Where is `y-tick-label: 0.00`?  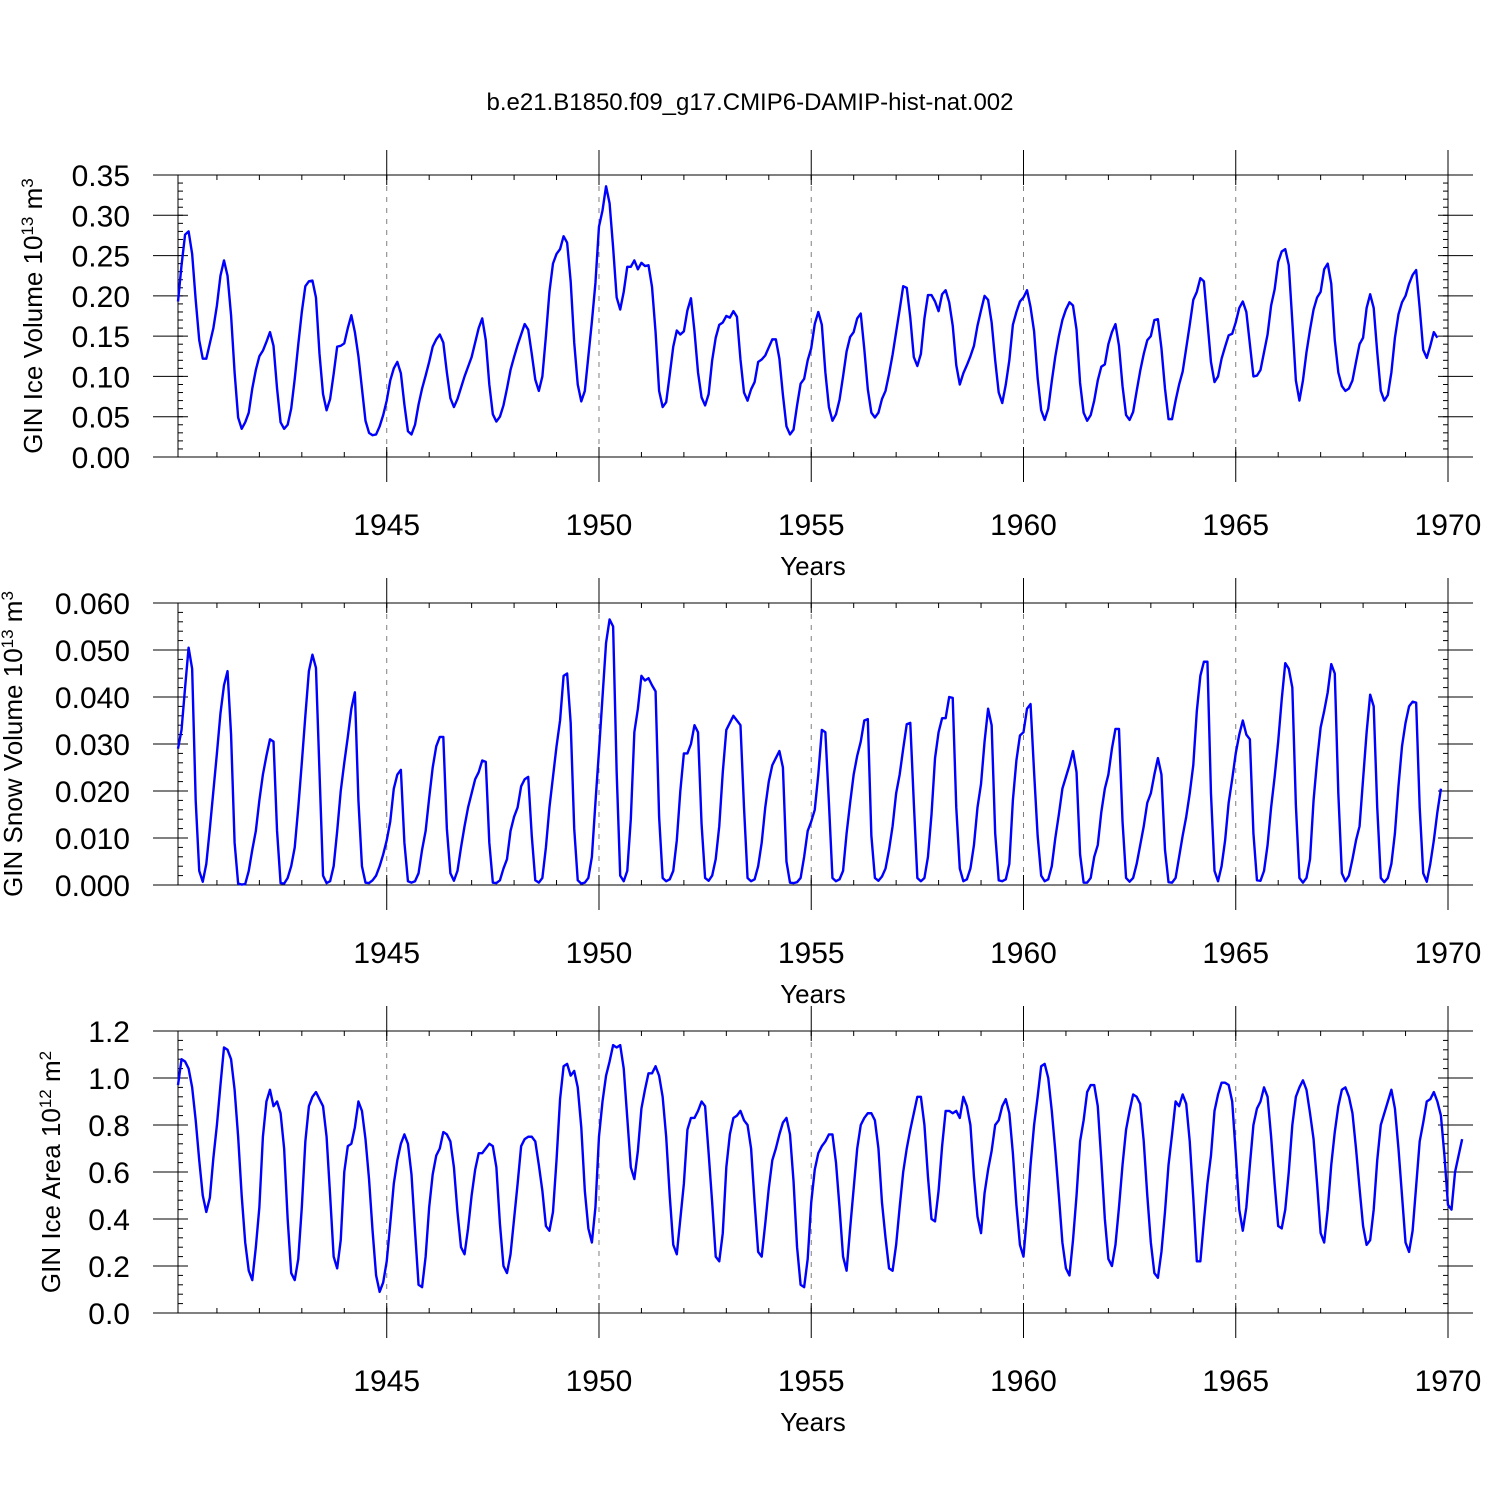 y-tick-label: 0.00 is located at coordinates (101, 458).